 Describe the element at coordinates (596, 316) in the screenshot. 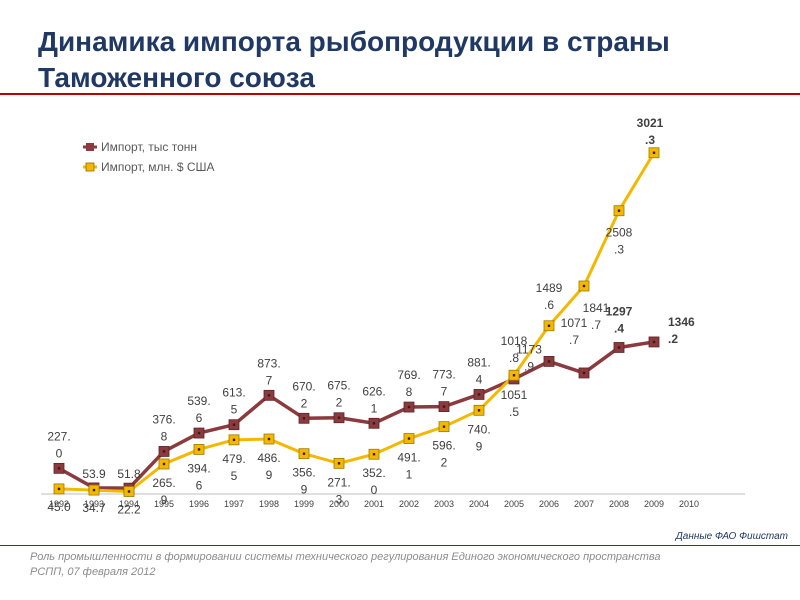

I see `usd-data-label: 1841.7` at that location.